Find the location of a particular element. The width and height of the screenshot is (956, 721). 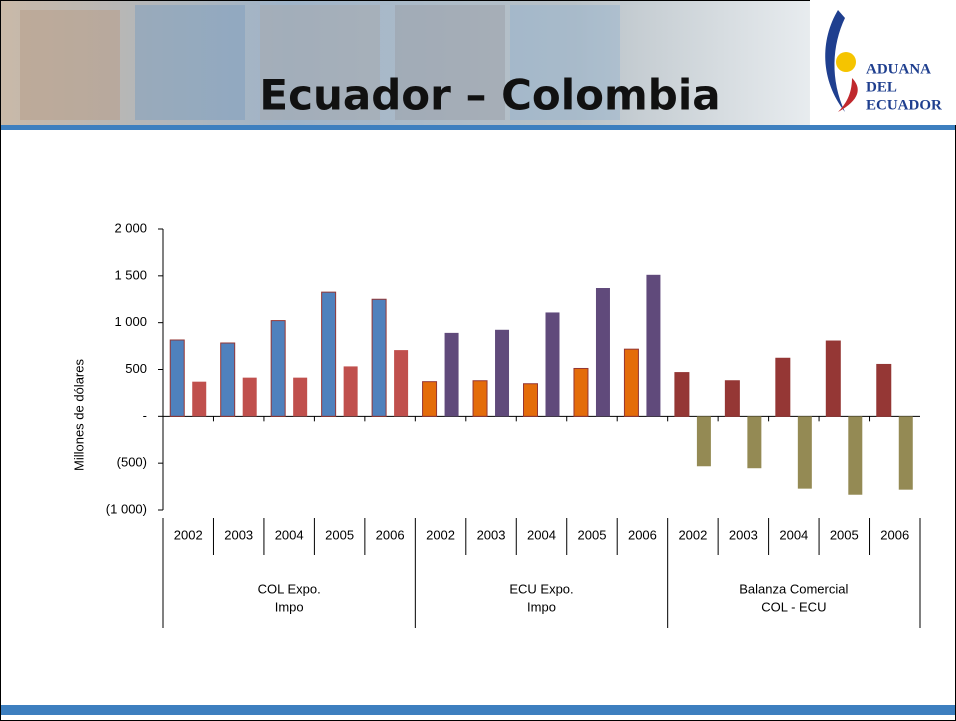

group-label: COL - ECU is located at coordinates (793, 606).